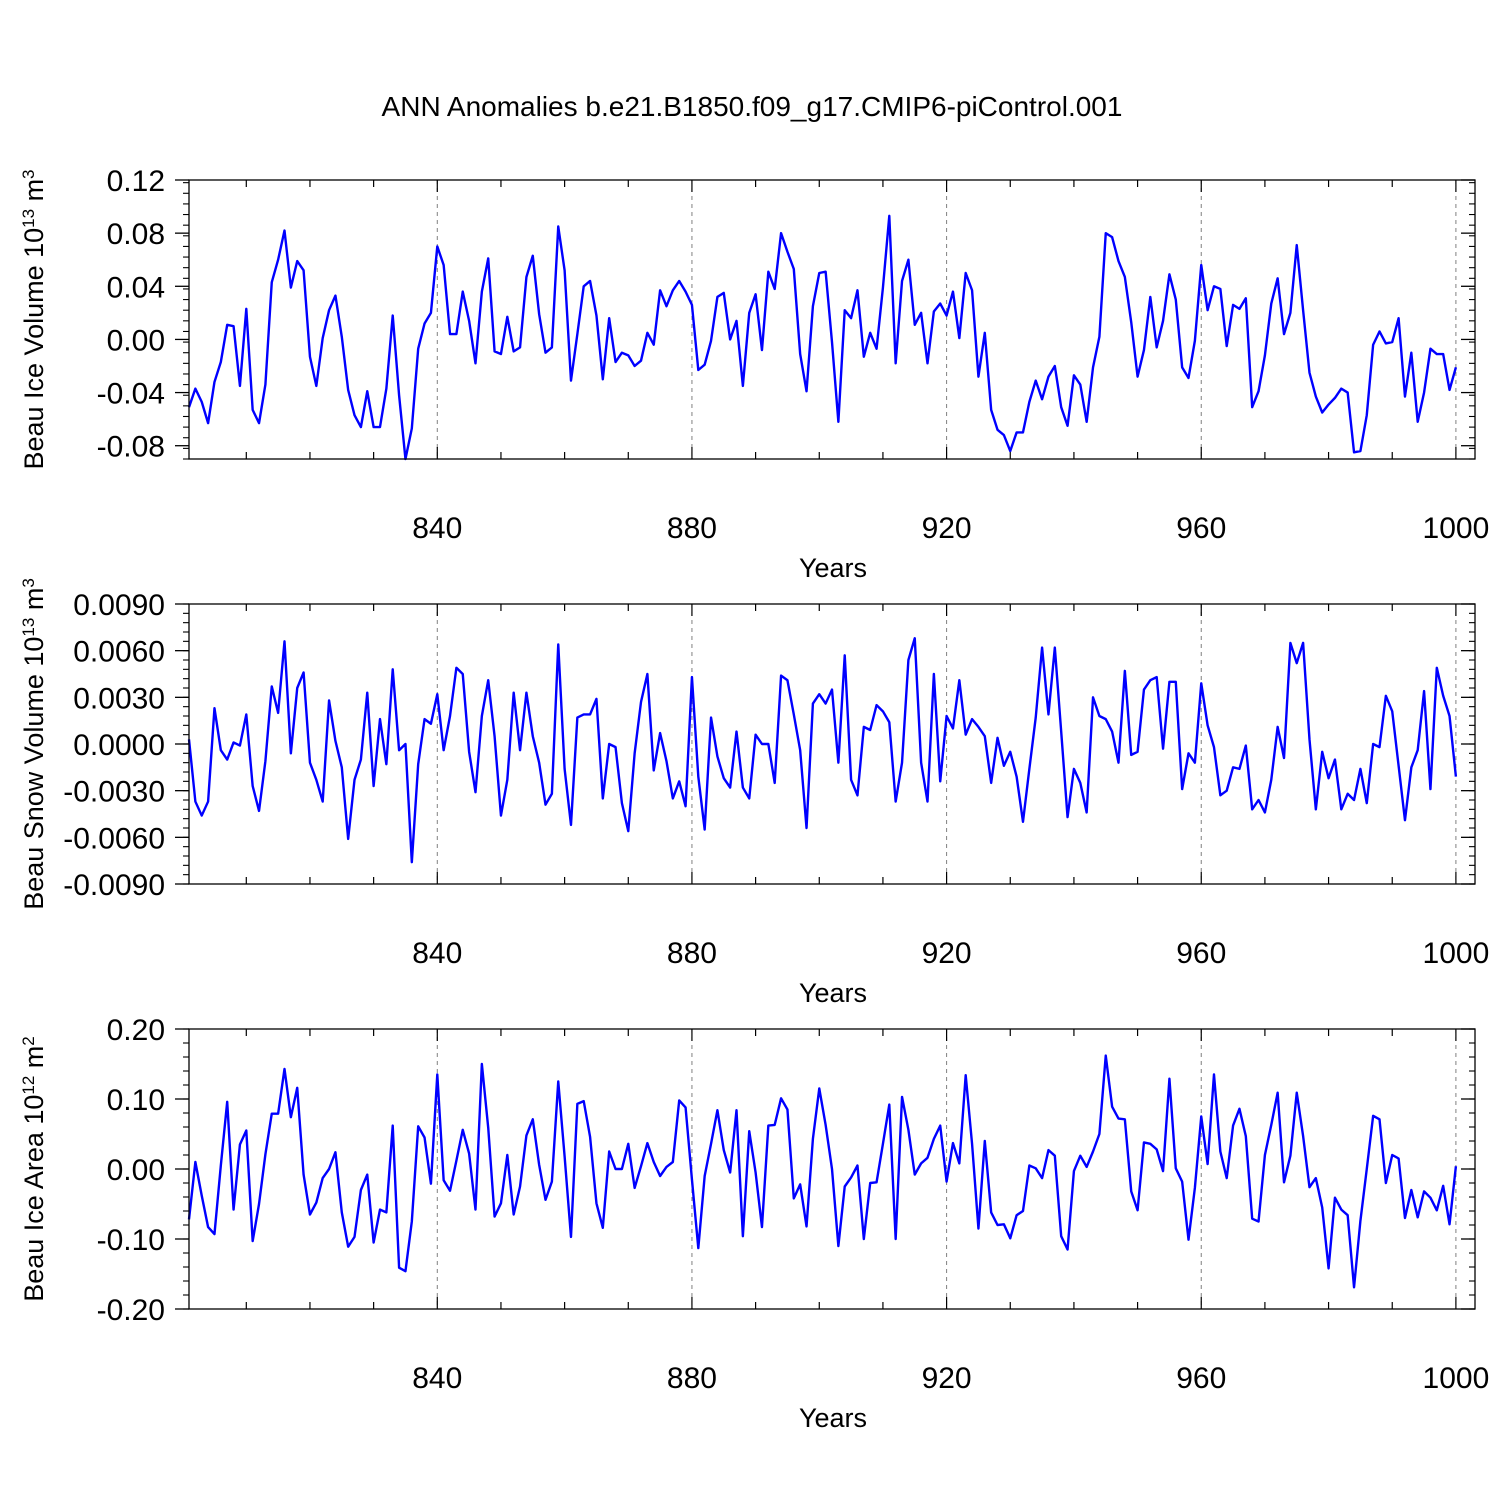 The height and width of the screenshot is (1500, 1500). I want to click on y-tick-label: 0.08, so click(136, 234).